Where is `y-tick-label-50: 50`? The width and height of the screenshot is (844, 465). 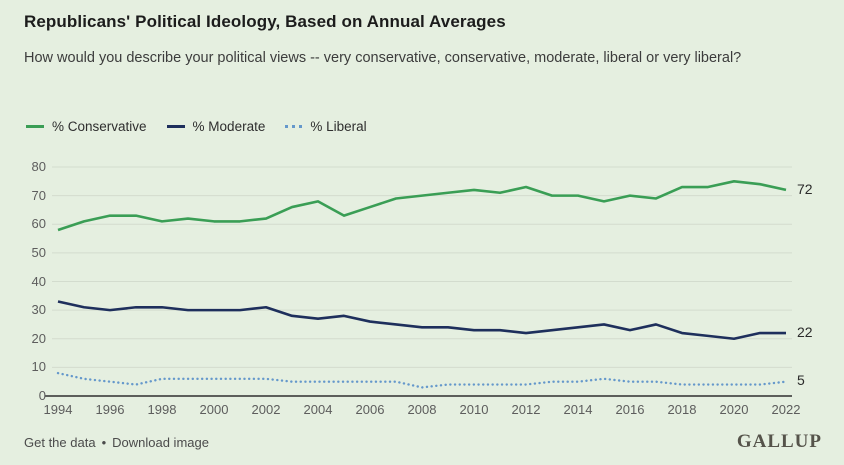 y-tick-label-50: 50 is located at coordinates (38, 252).